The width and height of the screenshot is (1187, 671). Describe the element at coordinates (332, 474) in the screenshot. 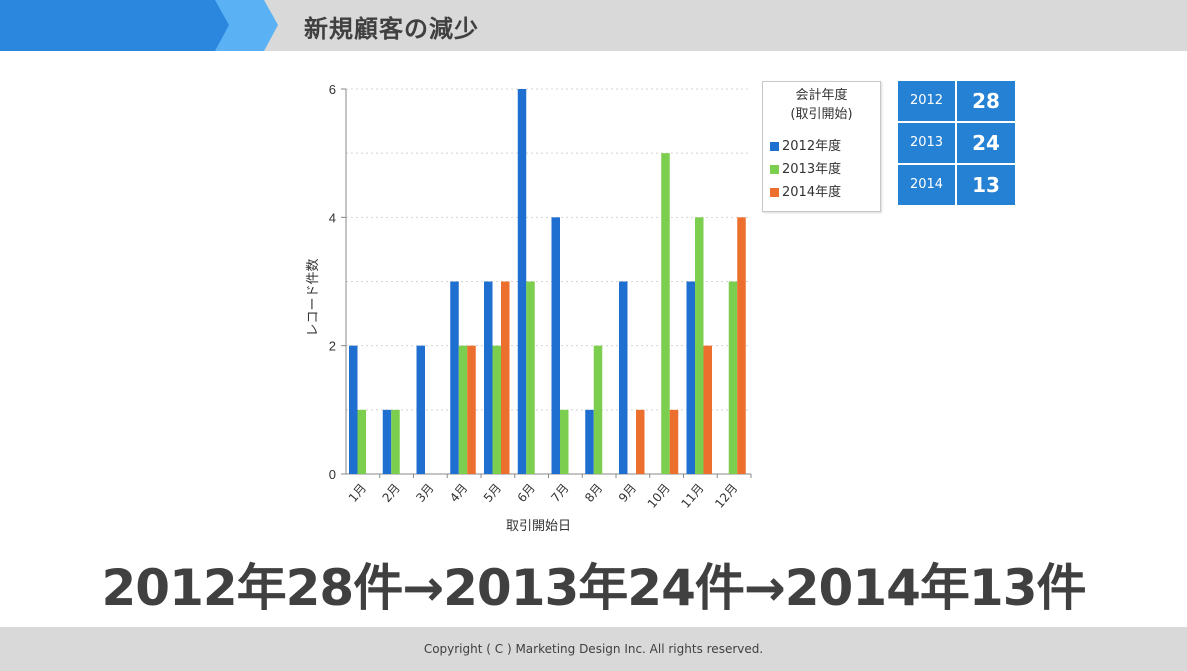

I see `y-tick-label: 0` at that location.